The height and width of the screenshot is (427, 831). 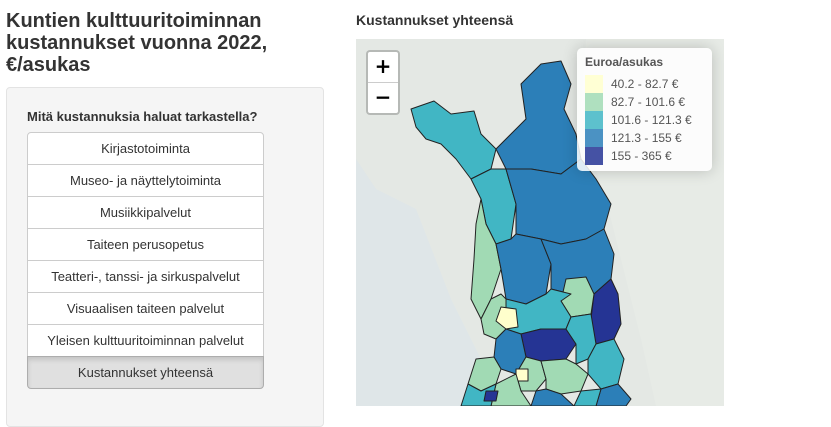 I want to click on legend-item: 82.7 - 101.6 €, so click(x=644, y=102).